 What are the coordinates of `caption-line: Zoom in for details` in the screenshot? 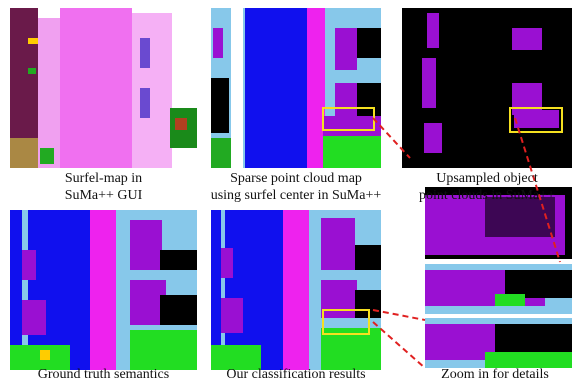 It's located at (495, 374).